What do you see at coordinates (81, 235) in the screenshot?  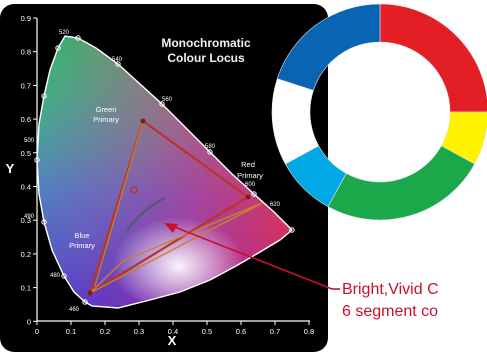 I see `blue-primary-label-line1: Blue` at bounding box center [81, 235].